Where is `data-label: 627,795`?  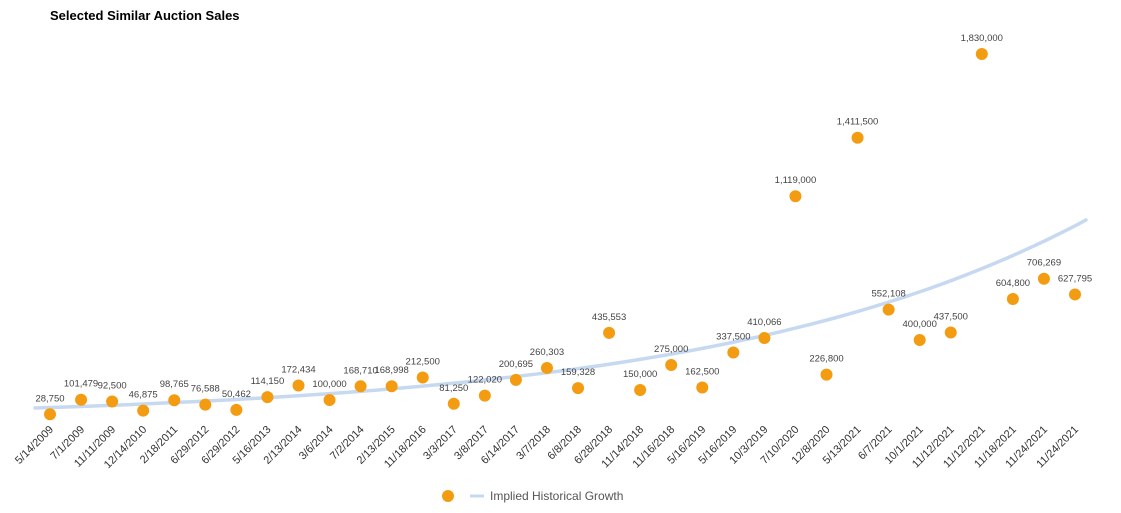
data-label: 627,795 is located at coordinates (1075, 278).